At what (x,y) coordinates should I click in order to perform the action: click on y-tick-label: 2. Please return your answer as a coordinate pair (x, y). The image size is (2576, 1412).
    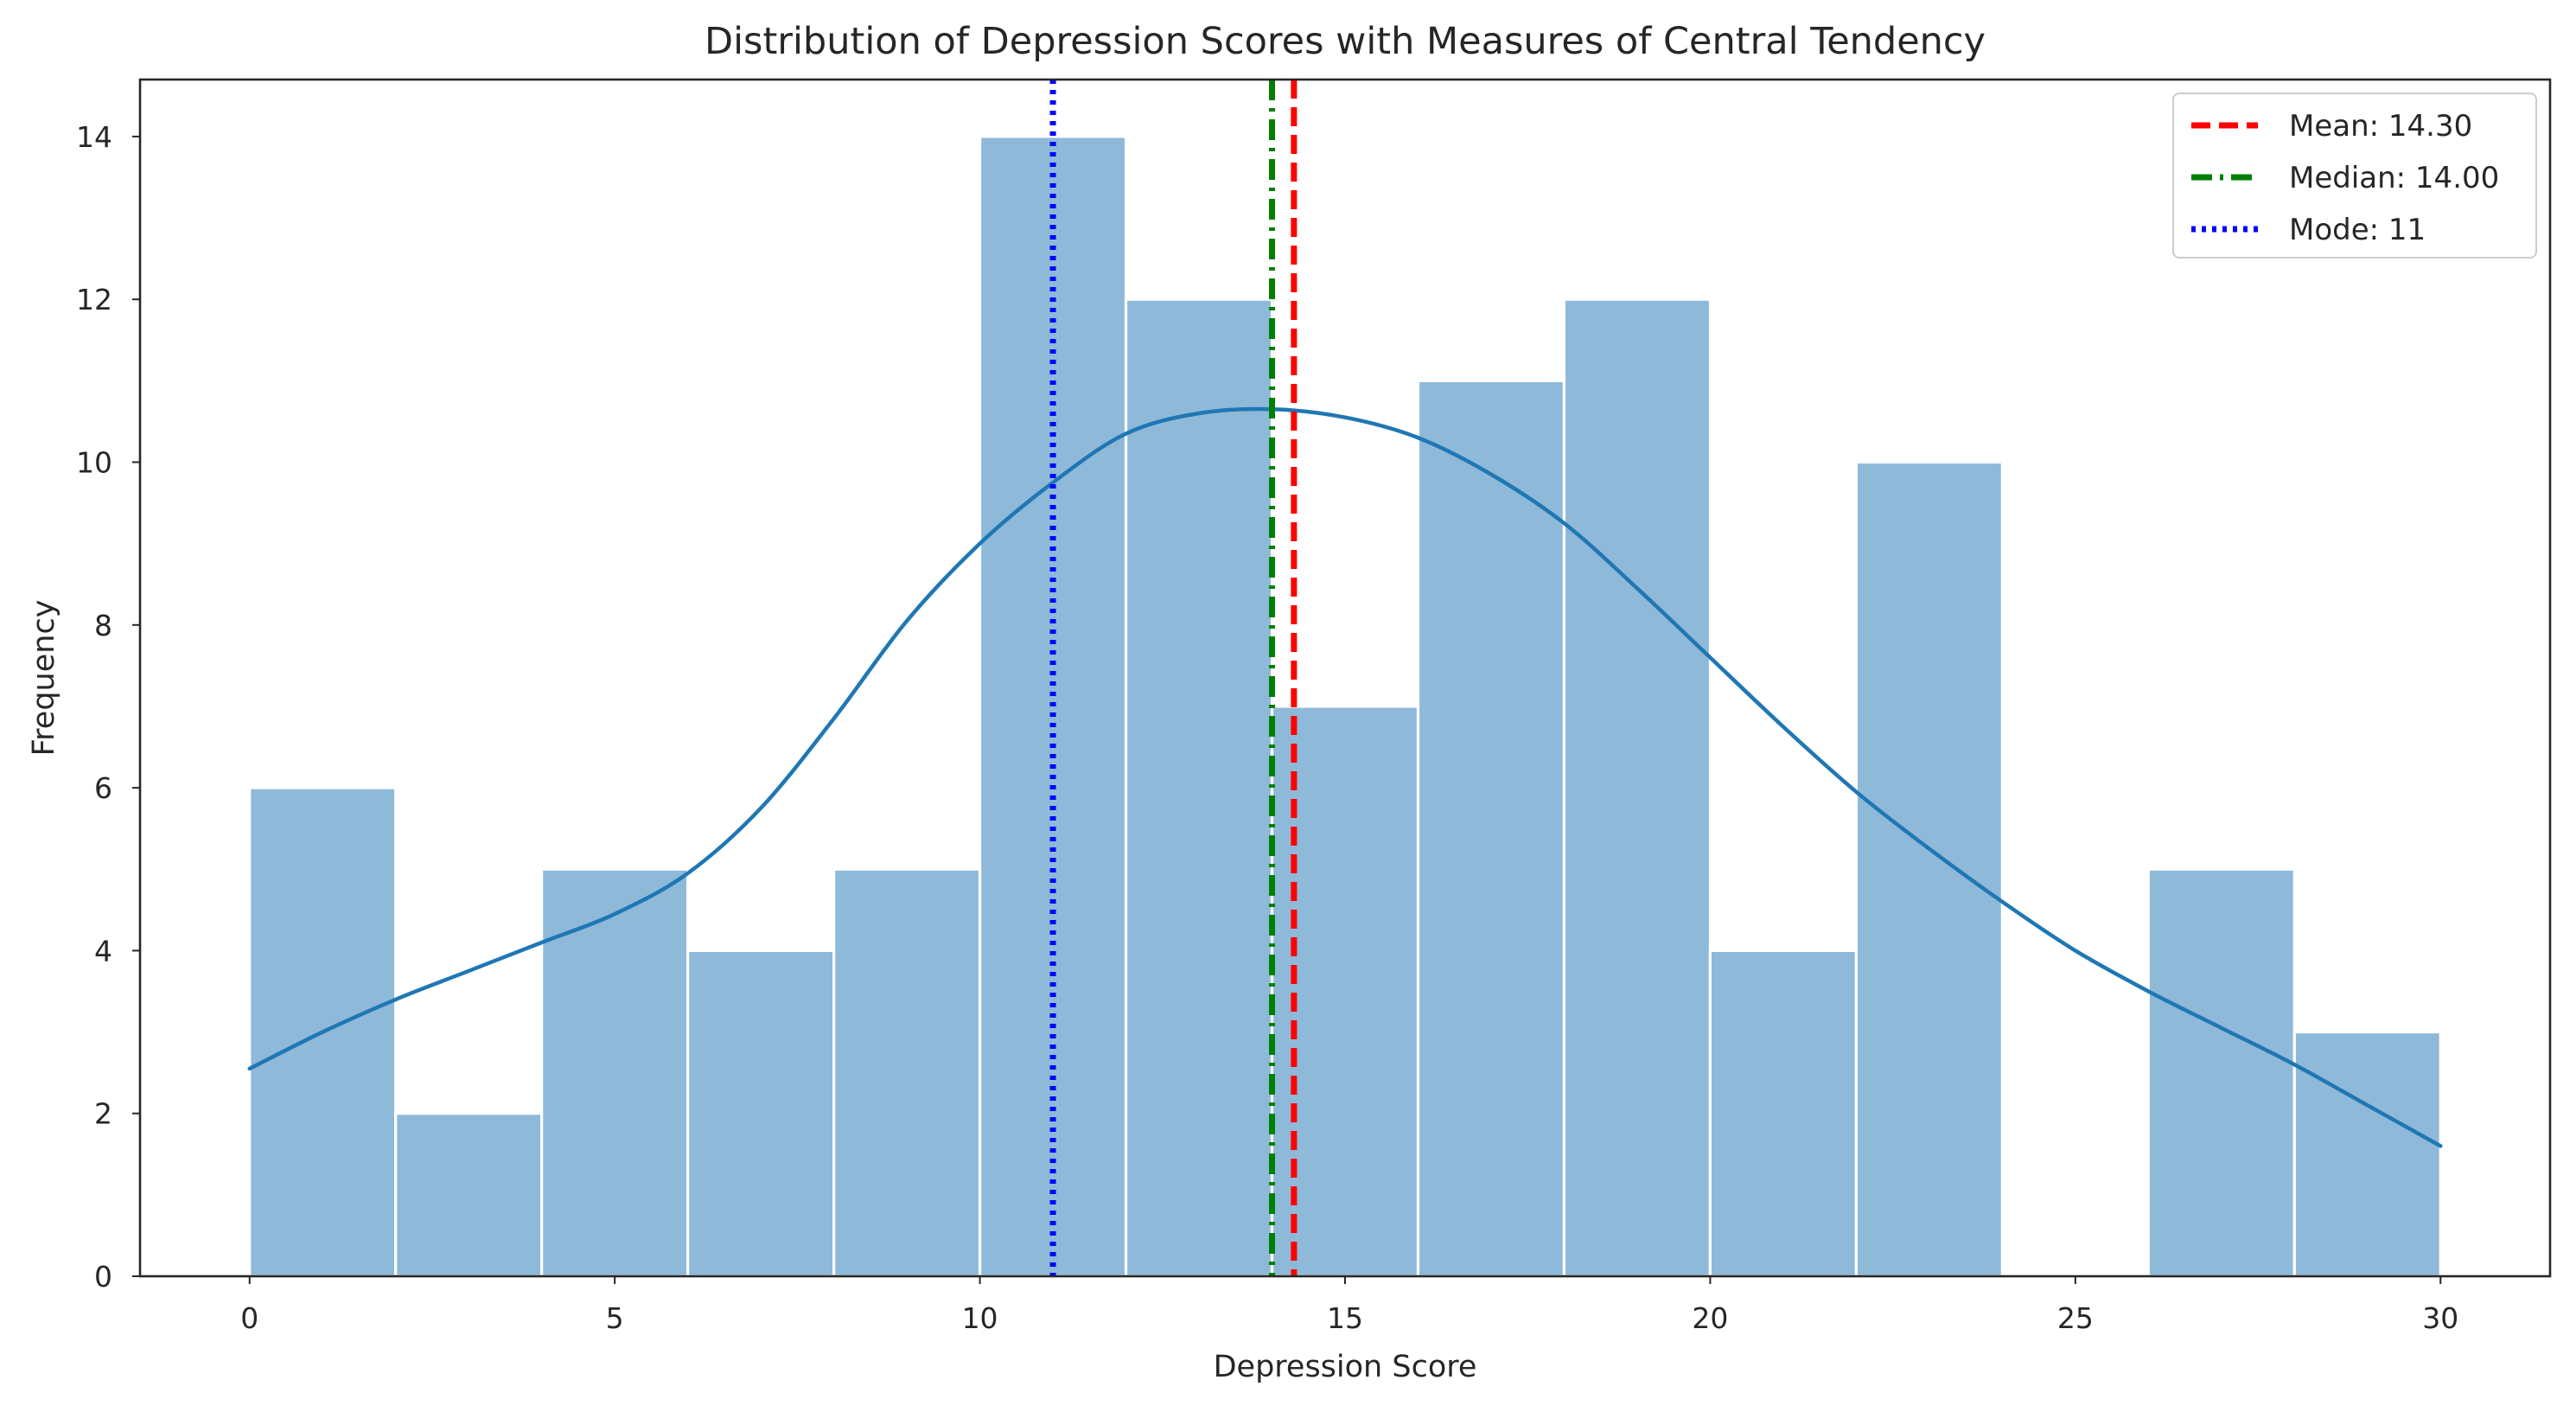
    Looking at the image, I should click on (103, 1114).